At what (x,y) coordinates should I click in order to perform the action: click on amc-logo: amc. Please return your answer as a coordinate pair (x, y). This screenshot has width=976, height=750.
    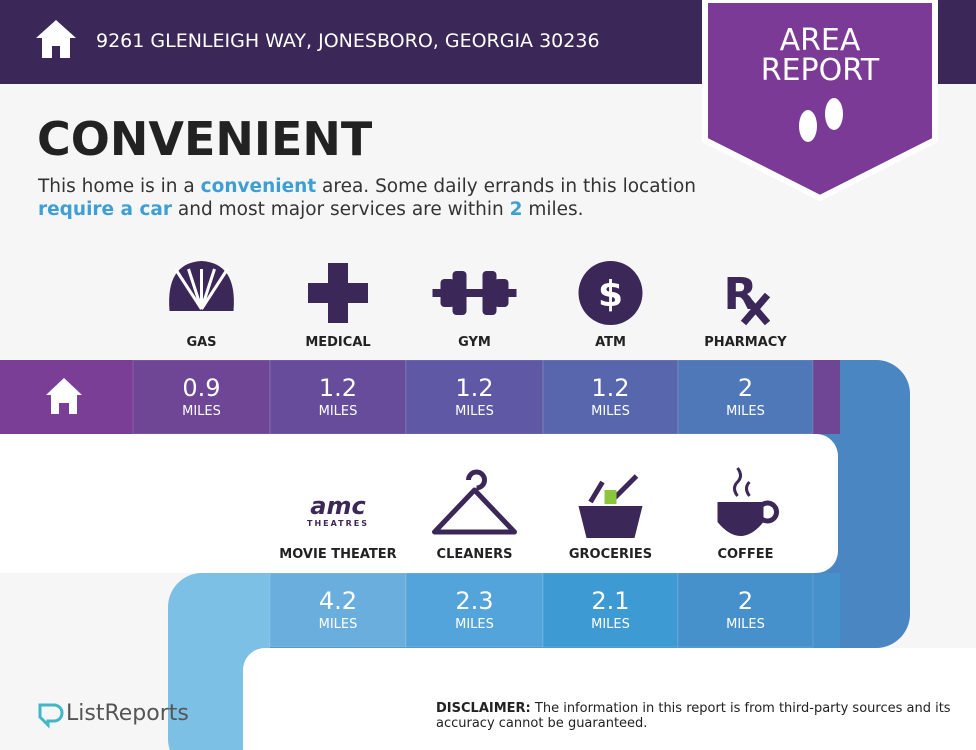
    Looking at the image, I should click on (337, 506).